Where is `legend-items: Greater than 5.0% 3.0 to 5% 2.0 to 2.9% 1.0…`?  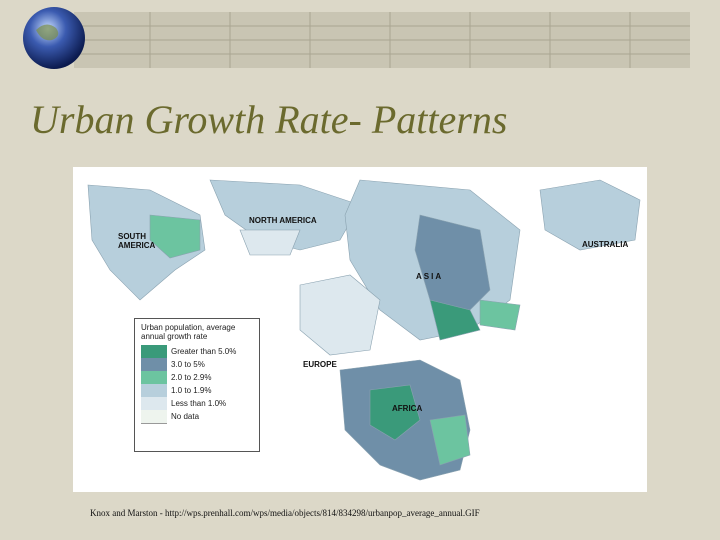 legend-items: Greater than 5.0% 3.0 to 5% 2.0 to 2.9% 1.0… is located at coordinates (197, 384).